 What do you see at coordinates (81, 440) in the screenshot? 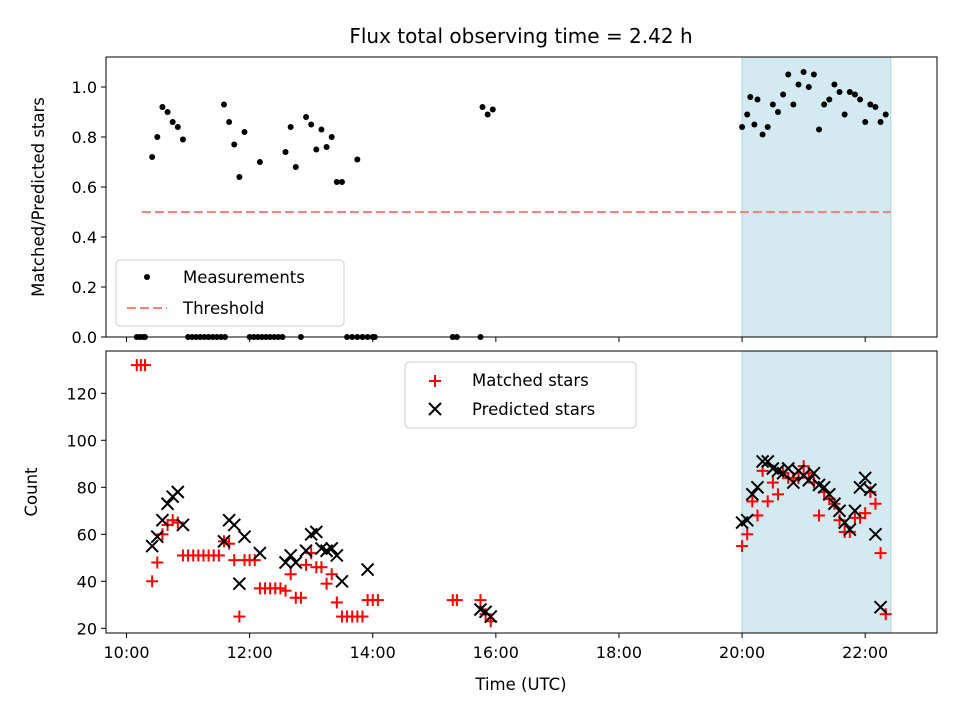
I see `bottom-y-tick-label: 100` at bounding box center [81, 440].